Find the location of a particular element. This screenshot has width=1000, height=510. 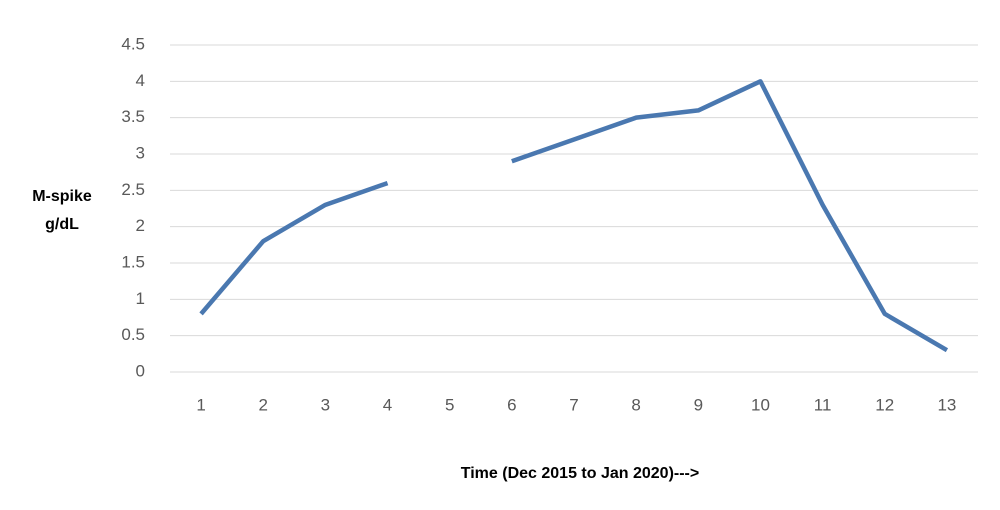

y-tick-label: 4.5 is located at coordinates (133, 43).